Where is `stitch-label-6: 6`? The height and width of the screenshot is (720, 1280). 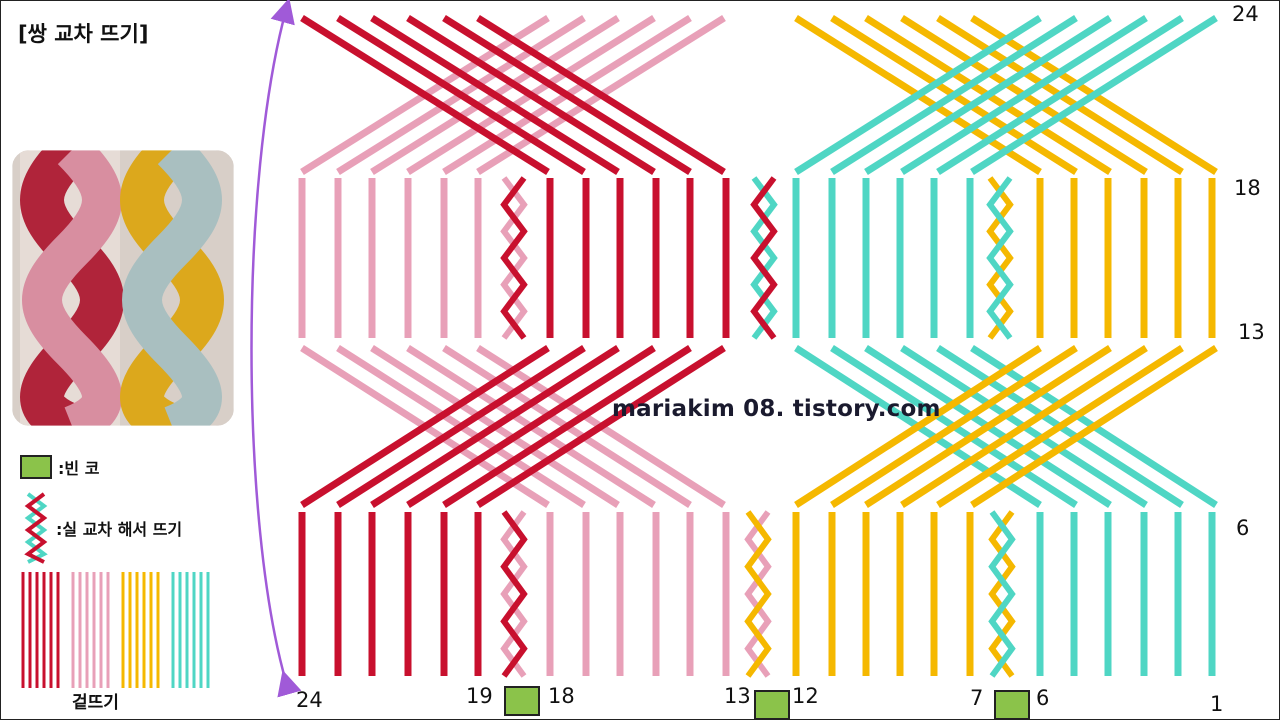
stitch-label-6: 6 is located at coordinates (1043, 698).